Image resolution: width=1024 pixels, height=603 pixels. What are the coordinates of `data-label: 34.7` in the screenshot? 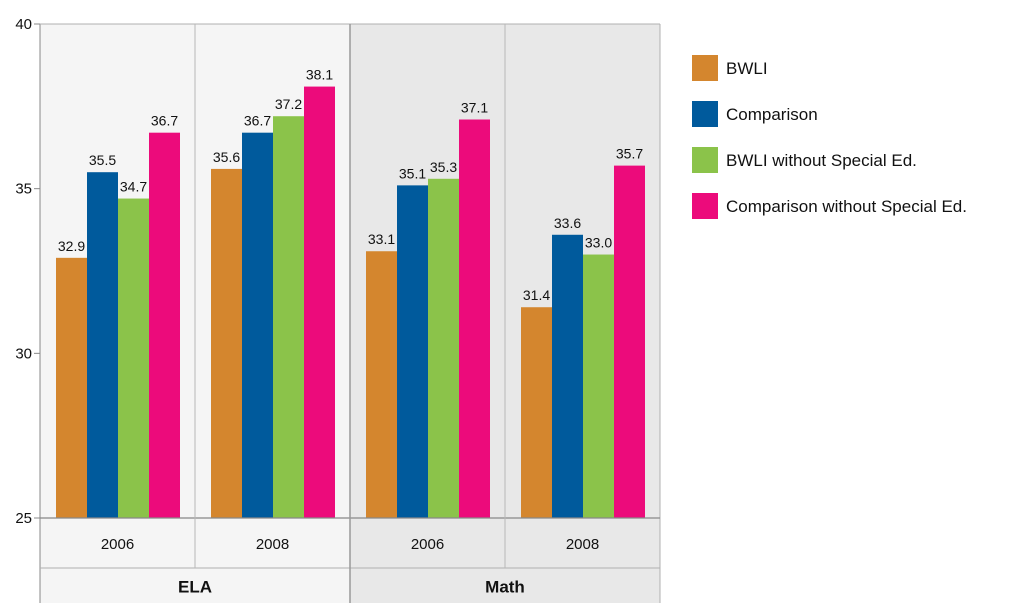 It's located at (133, 187).